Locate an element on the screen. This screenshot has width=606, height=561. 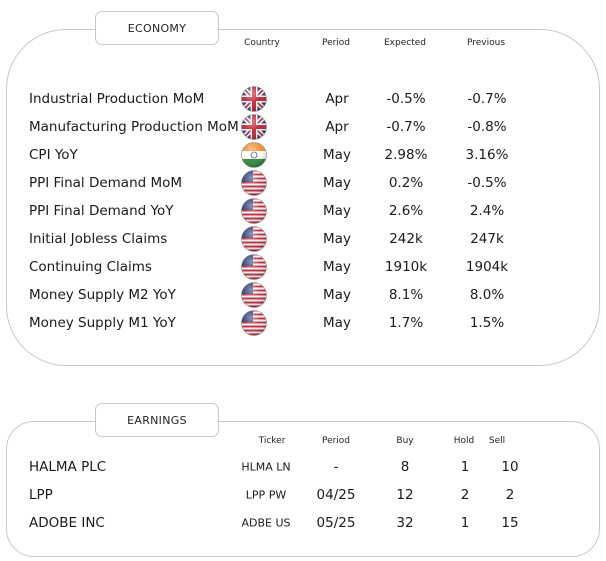
earnings-period-value: - is located at coordinates (336, 467).